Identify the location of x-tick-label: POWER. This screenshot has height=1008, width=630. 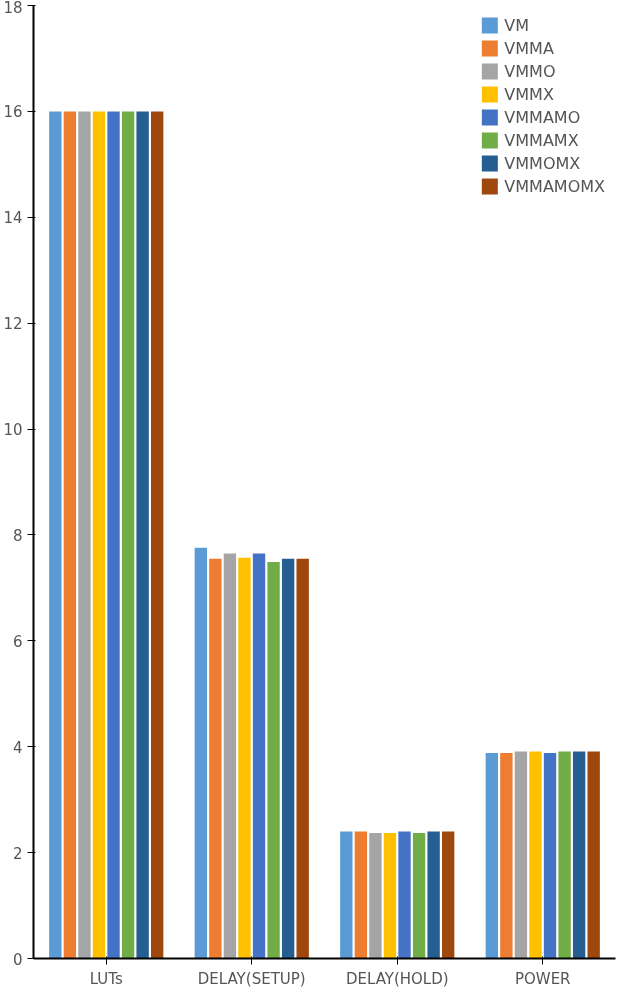
(542, 978).